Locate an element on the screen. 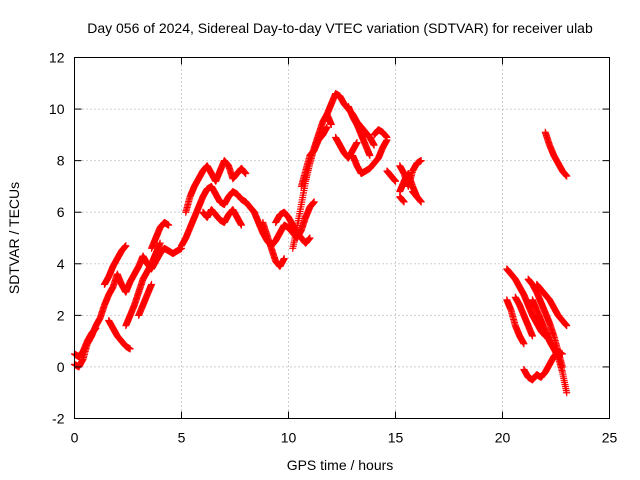 The image size is (640, 480). y-tick-label: 10 is located at coordinates (57, 109).